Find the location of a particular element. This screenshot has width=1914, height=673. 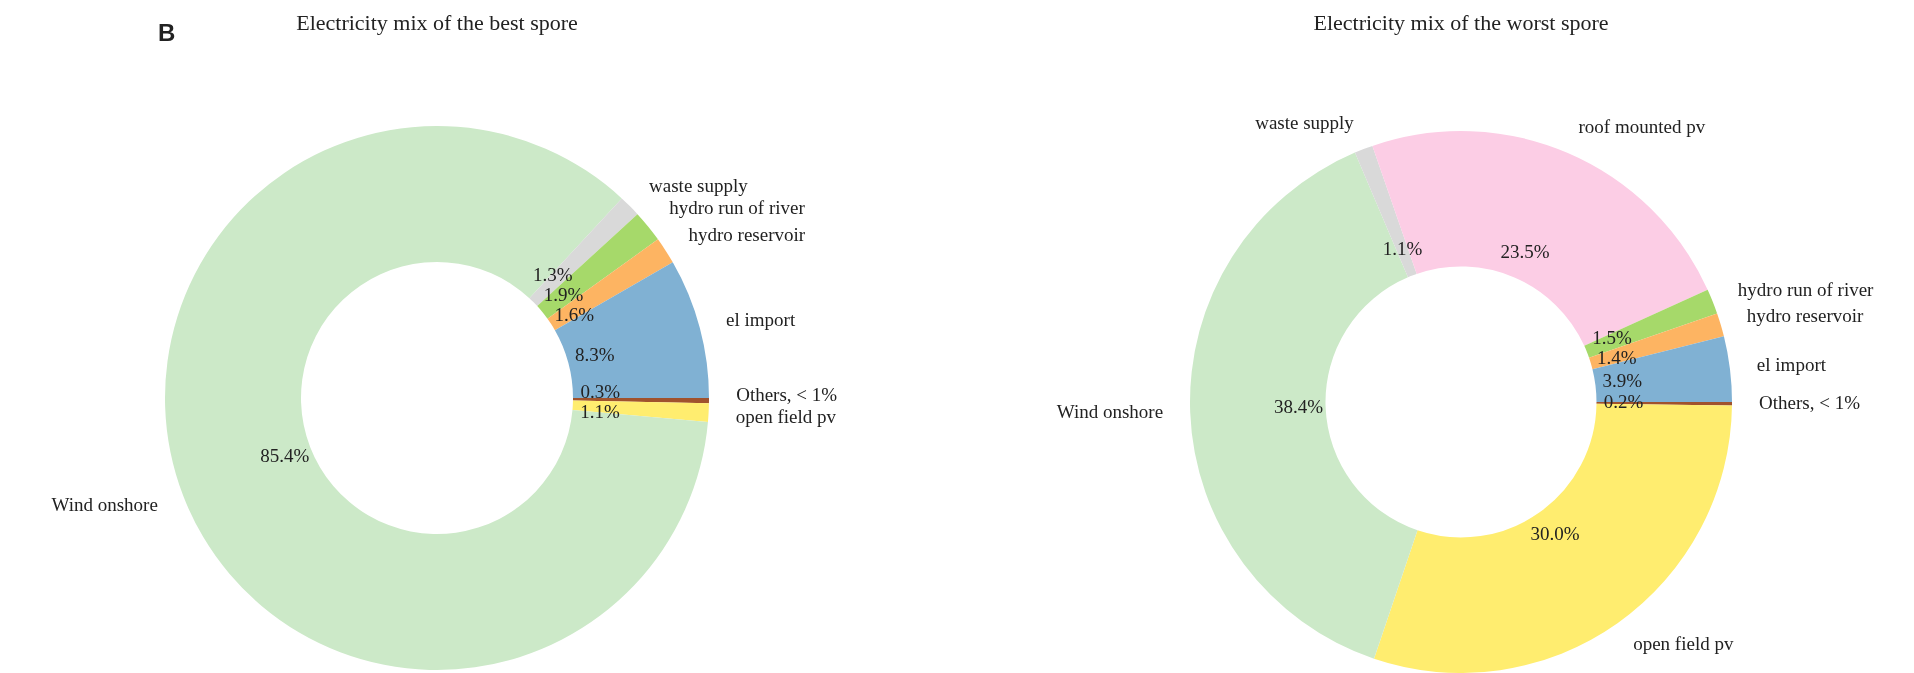

text: B is located at coordinates (167, 32).